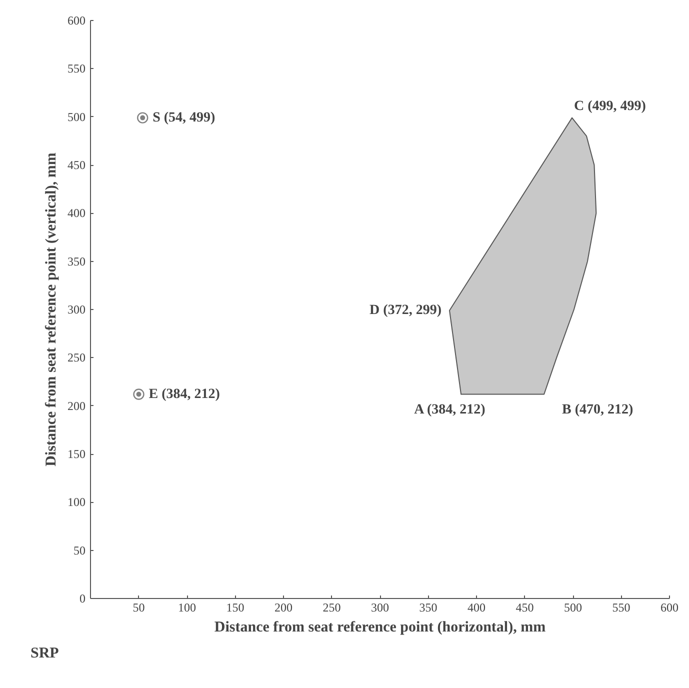 This screenshot has height=688, width=689. What do you see at coordinates (450, 410) in the screenshot?
I see `annotation: A (384, 212)` at bounding box center [450, 410].